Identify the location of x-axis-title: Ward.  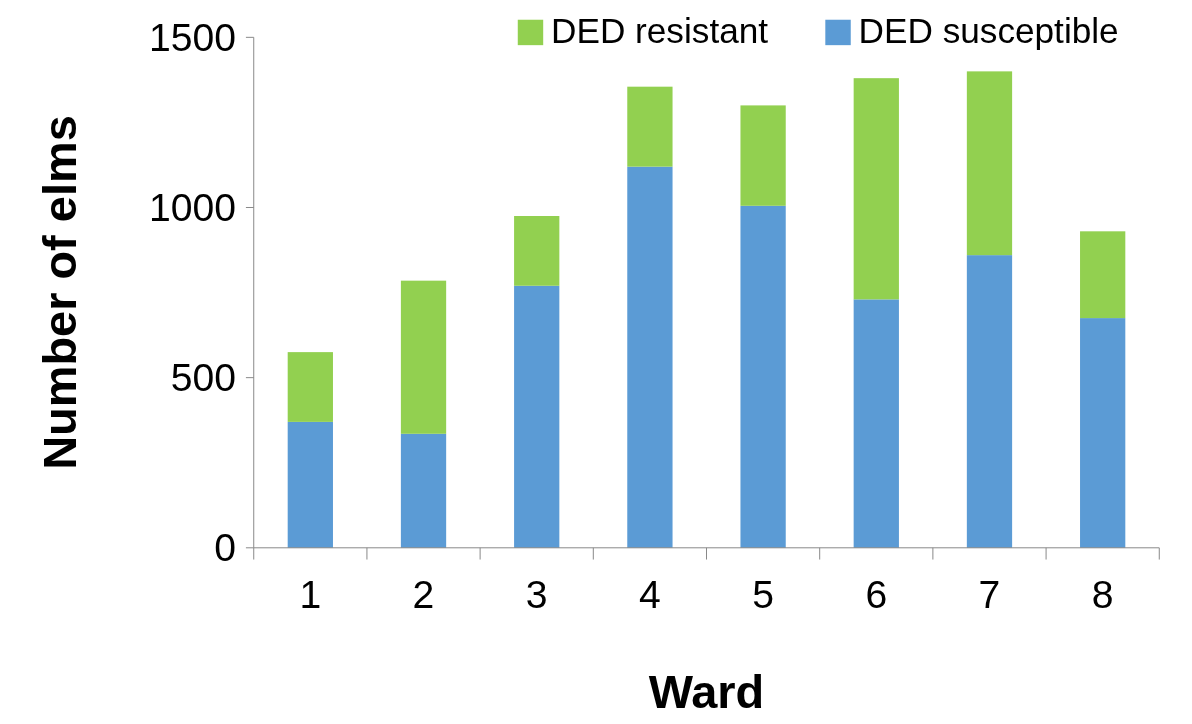
(706, 692).